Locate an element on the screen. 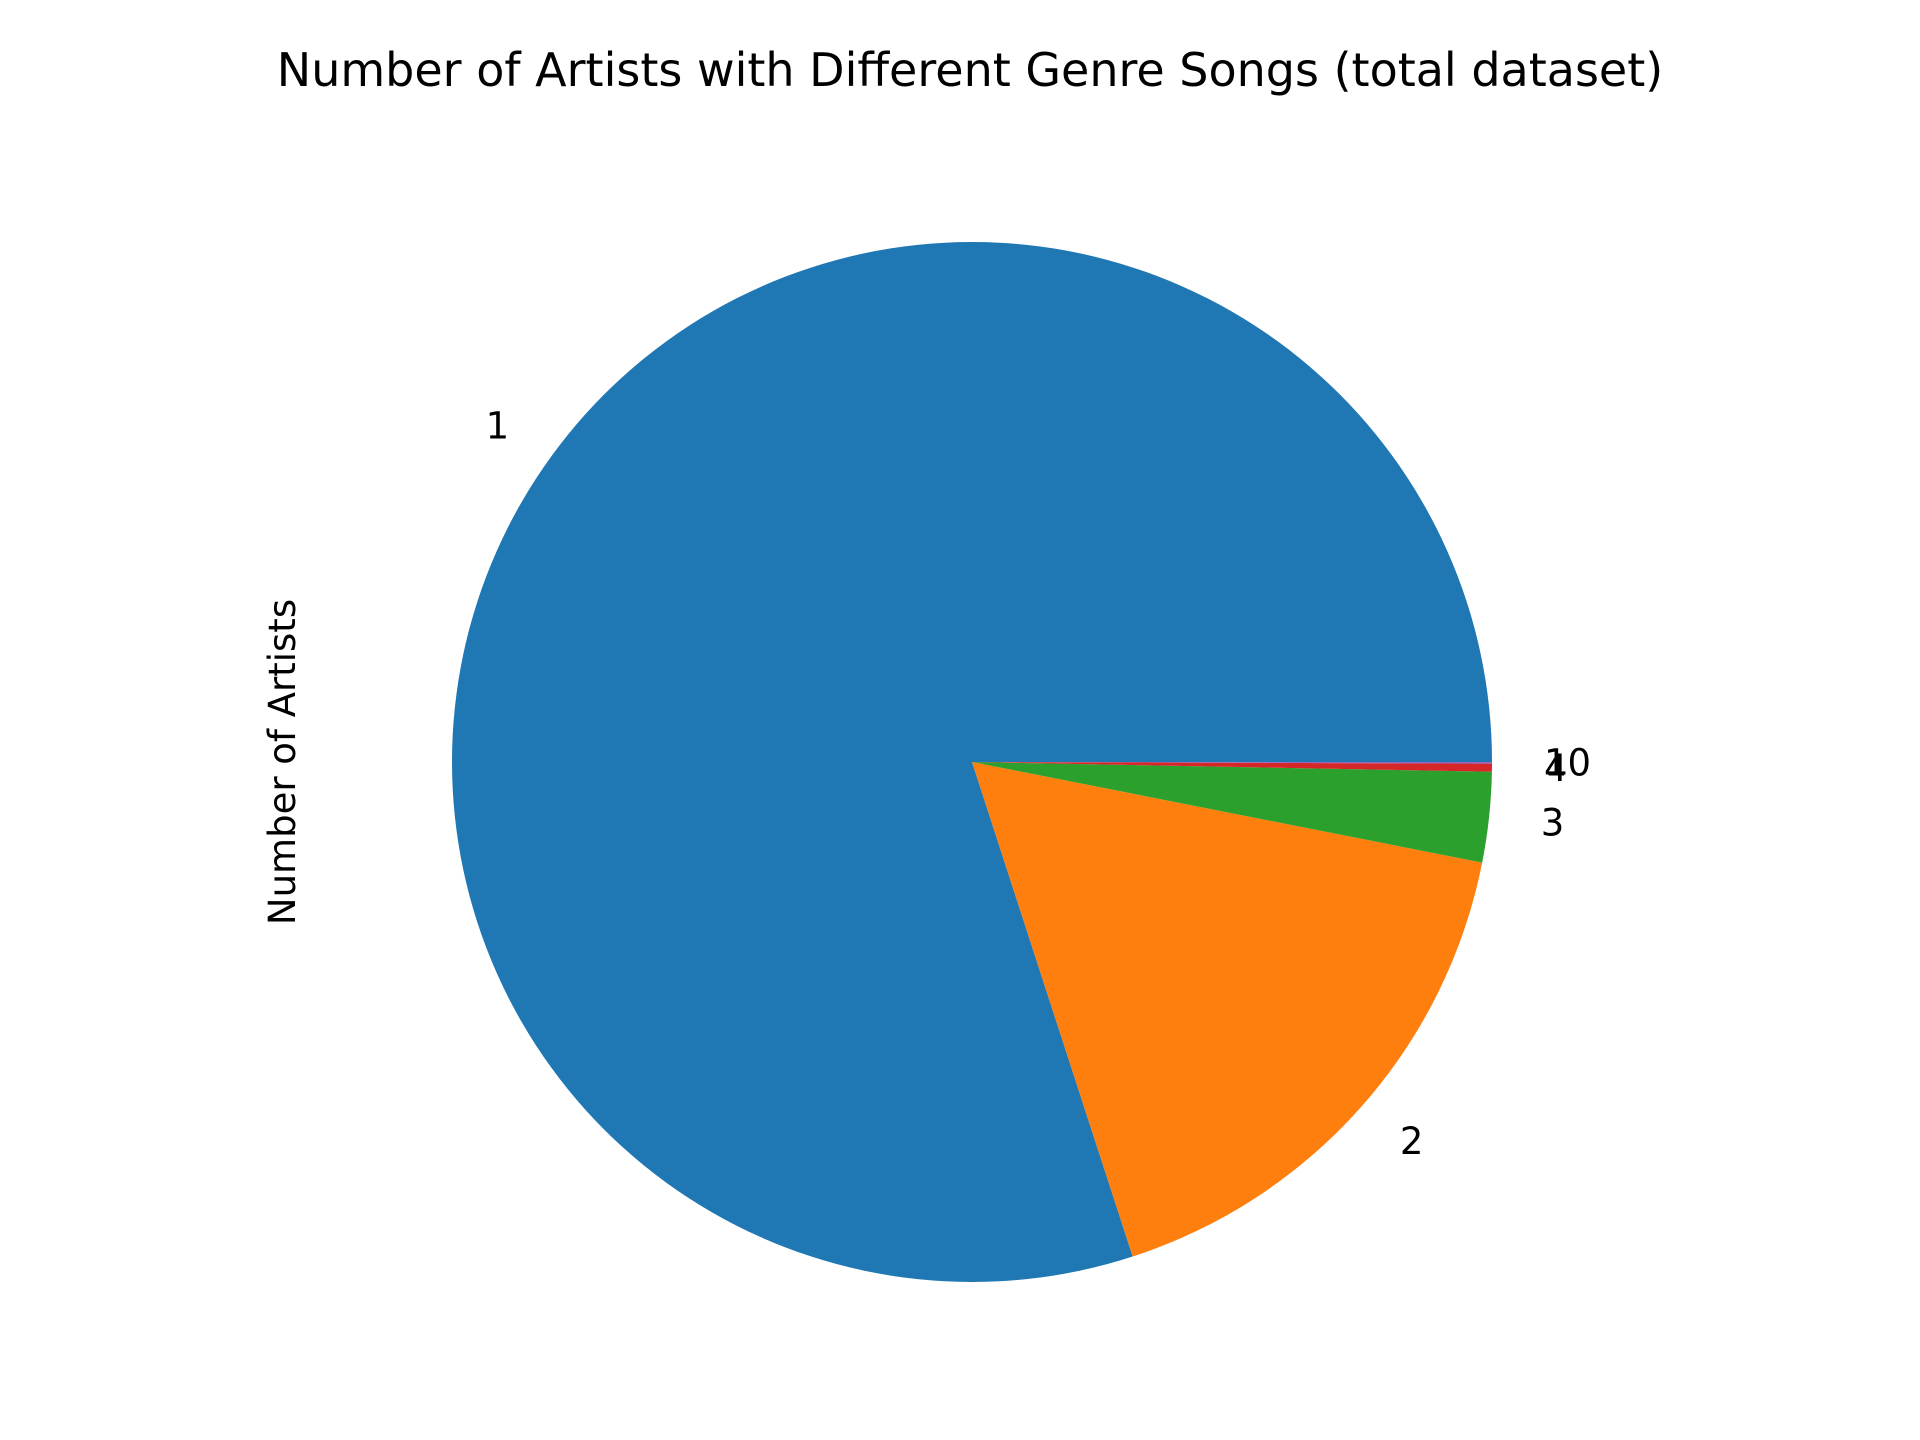  slice-label-2: 2 is located at coordinates (1412, 1141).